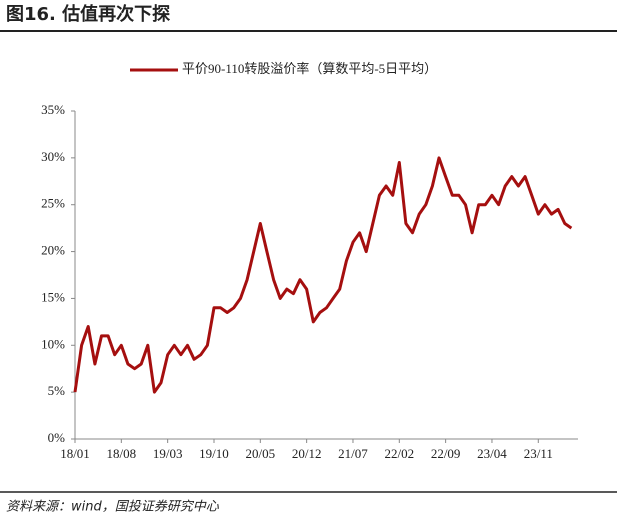  What do you see at coordinates (53, 203) in the screenshot?
I see `y-tick-label: 25%` at bounding box center [53, 203].